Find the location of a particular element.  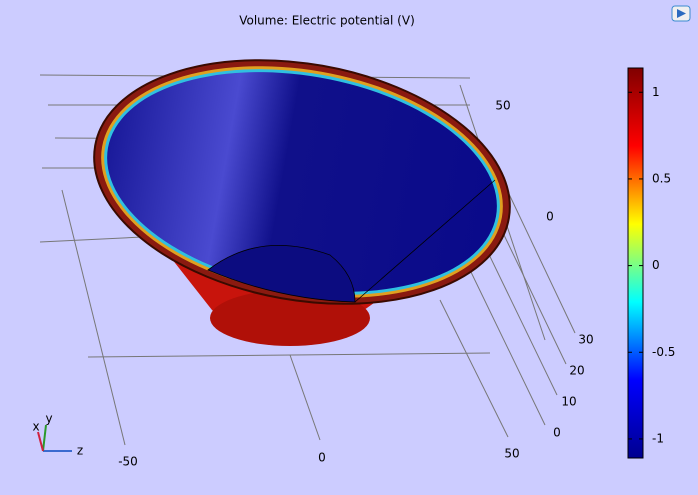

colorbar-ticks: -1 -0.5 0 0.5 1 is located at coordinates (651, 265).